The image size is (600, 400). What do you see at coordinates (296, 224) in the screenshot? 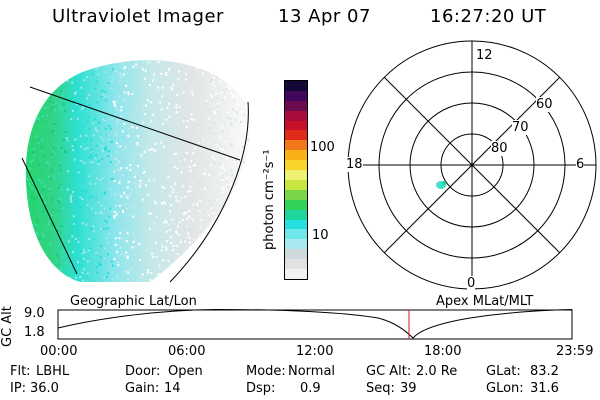
I see `colorbar-segment` at bounding box center [296, 224].